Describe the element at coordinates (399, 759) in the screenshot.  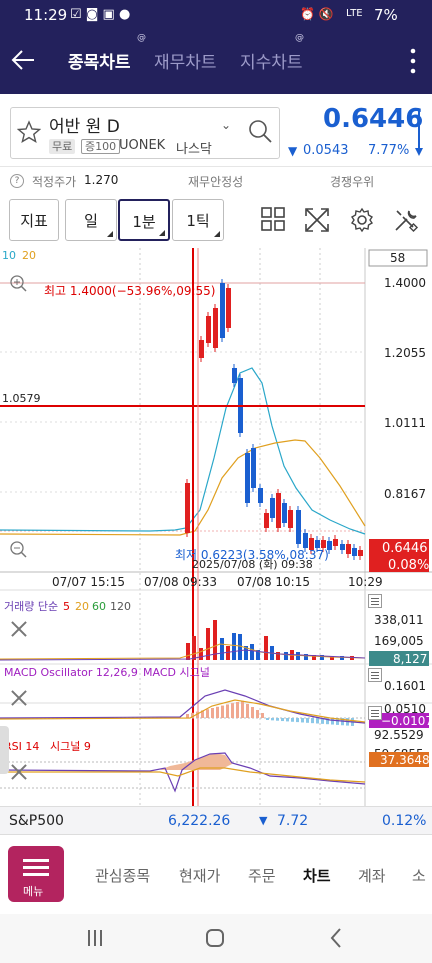
I see `rsi-tag-box` at that location.